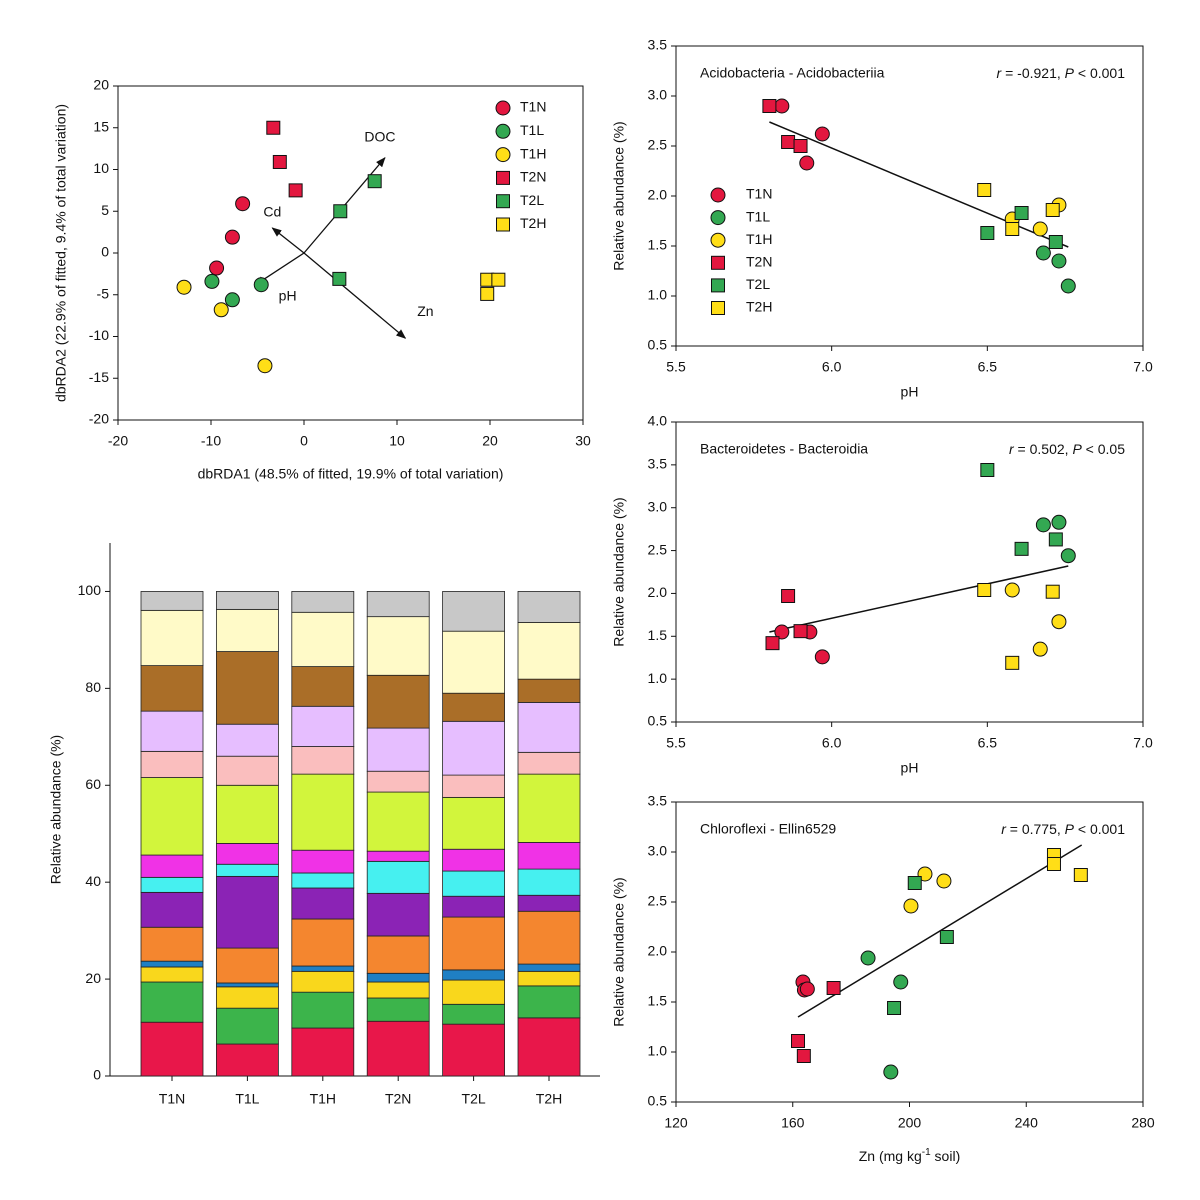 The height and width of the screenshot is (1200, 1200). I want to click on y-tick-label: 3.5, so click(658, 45).